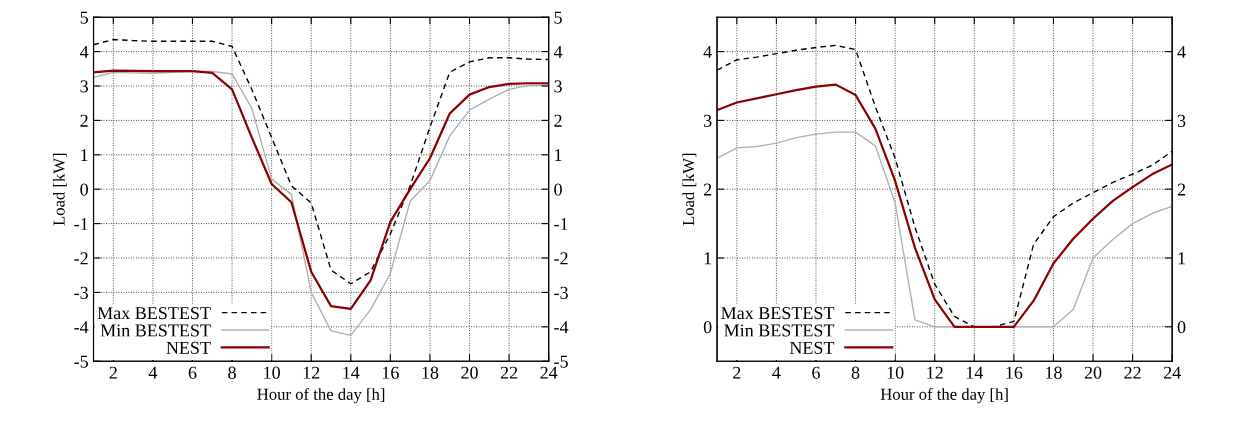 This screenshot has height=430, width=1247. Describe the element at coordinates (561, 361) in the screenshot. I see `y2-tick-label: -5` at that location.